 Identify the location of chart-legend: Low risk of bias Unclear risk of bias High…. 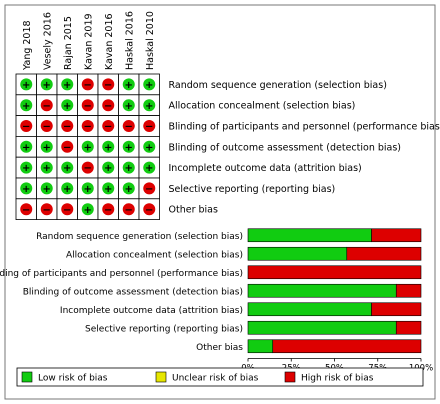
(220, 377).